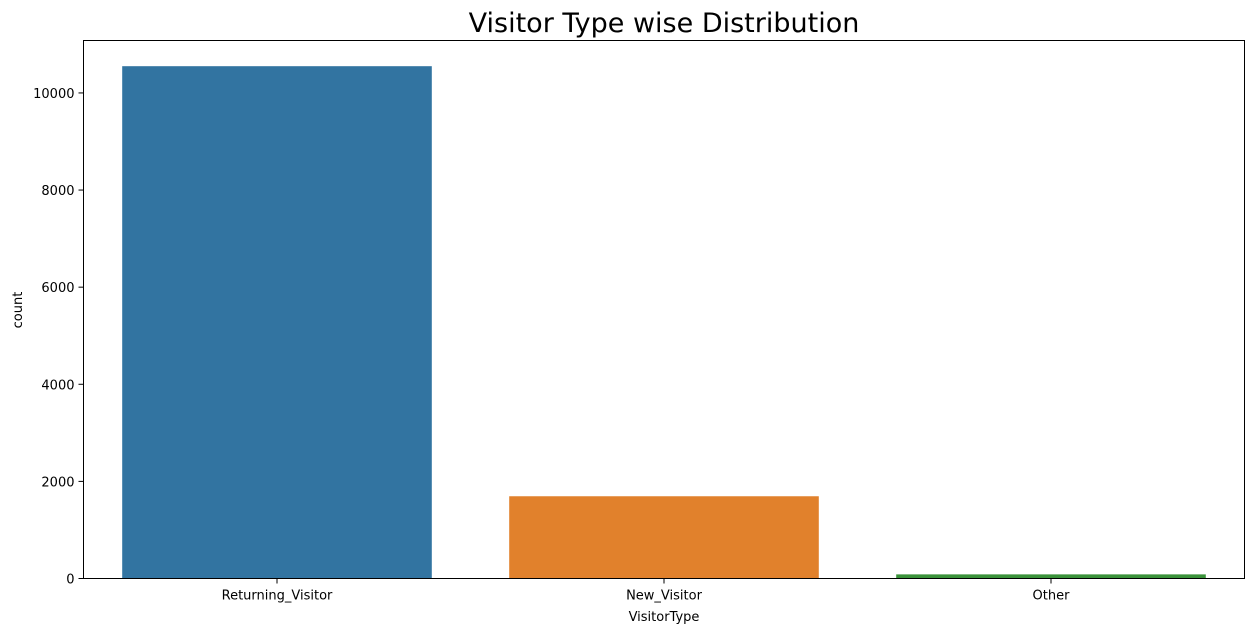 The image size is (1256, 632). What do you see at coordinates (58, 337) in the screenshot?
I see `y-axis: 0 2000 4000 6000 8000 10000` at bounding box center [58, 337].